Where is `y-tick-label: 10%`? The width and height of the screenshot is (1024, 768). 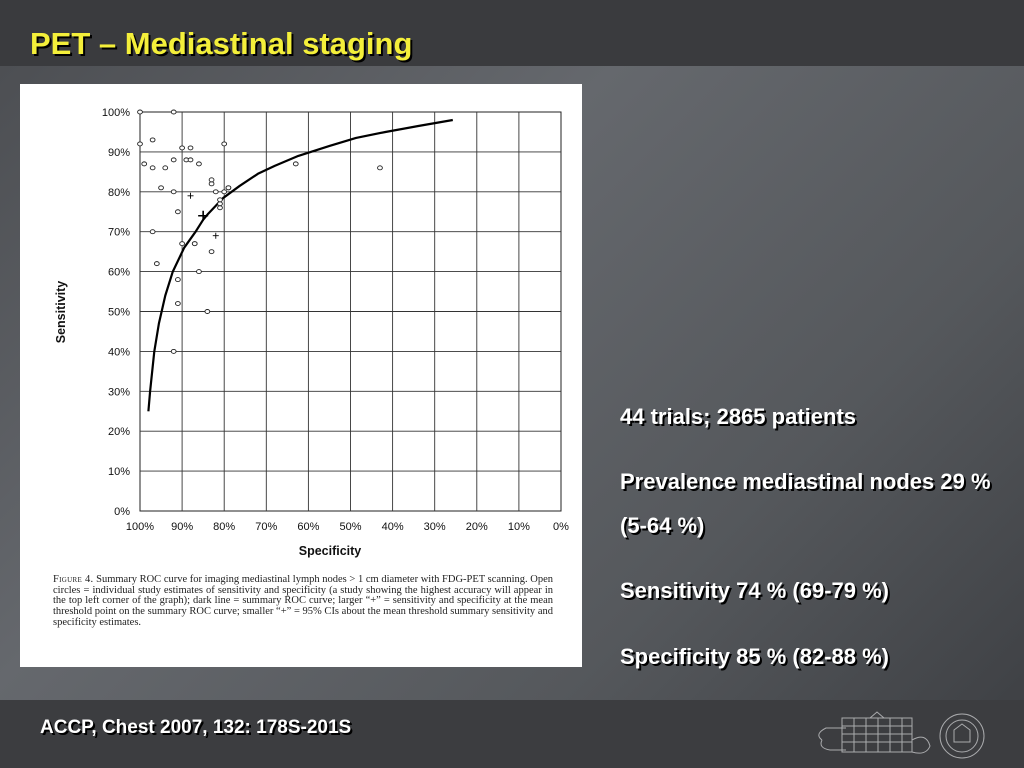 y-tick-label: 10% is located at coordinates (119, 472).